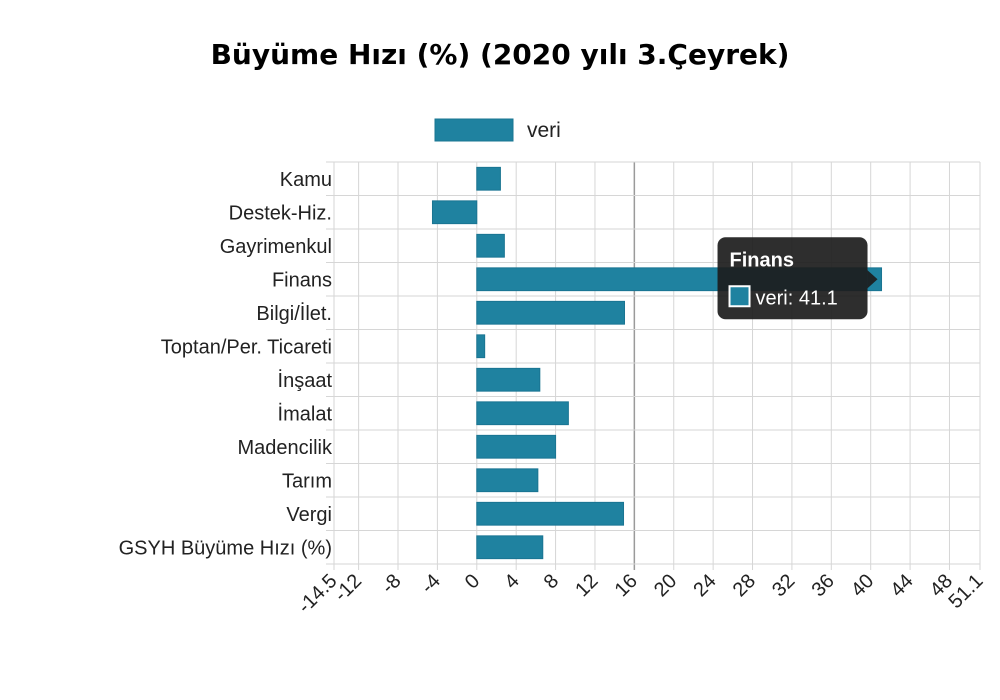 This screenshot has height=700, width=1000. Describe the element at coordinates (626, 585) in the screenshot. I see `x-tick-label: 16` at that location.